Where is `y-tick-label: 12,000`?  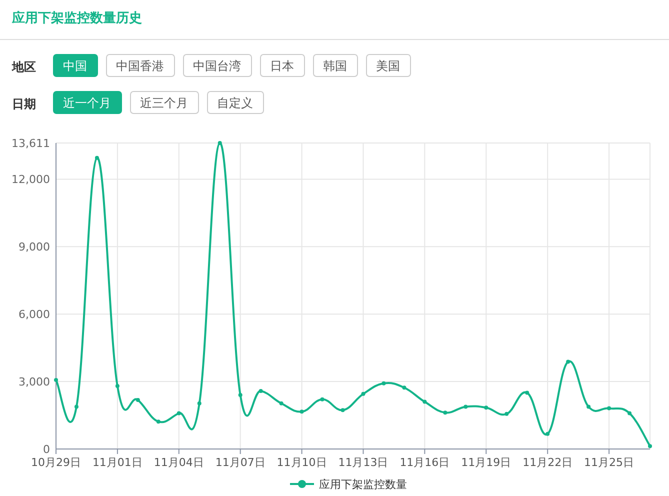 y-tick-label: 12,000 is located at coordinates (31, 179).